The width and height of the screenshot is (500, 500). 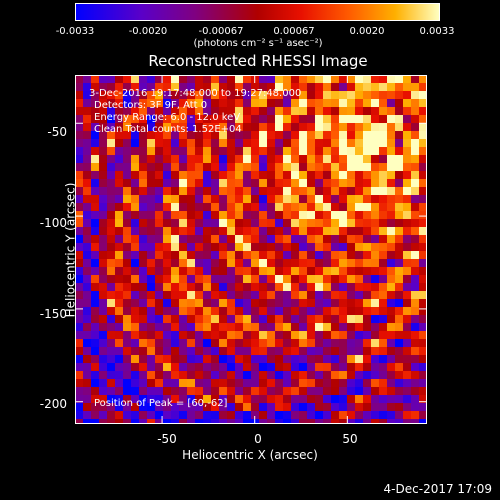 I want to click on annotation-energy: Energy Range: 6.0 - 12.0 keV, so click(x=167, y=117).